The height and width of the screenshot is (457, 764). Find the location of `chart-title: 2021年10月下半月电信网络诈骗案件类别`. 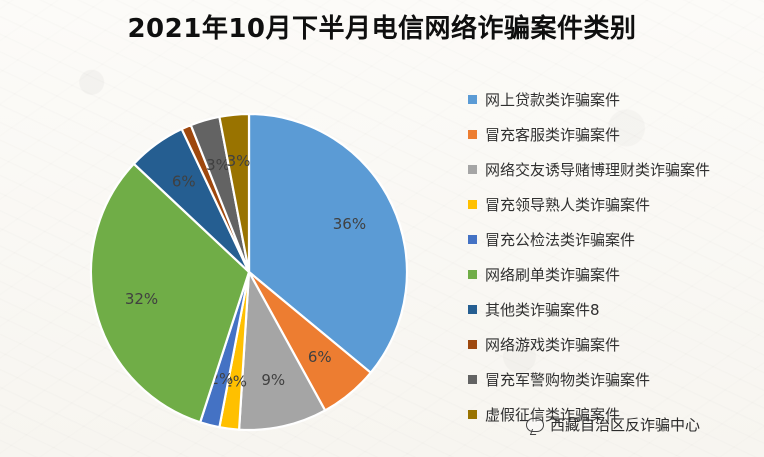

chart-title: 2021年10月下半月电信网络诈骗案件类别 is located at coordinates (382, 29).